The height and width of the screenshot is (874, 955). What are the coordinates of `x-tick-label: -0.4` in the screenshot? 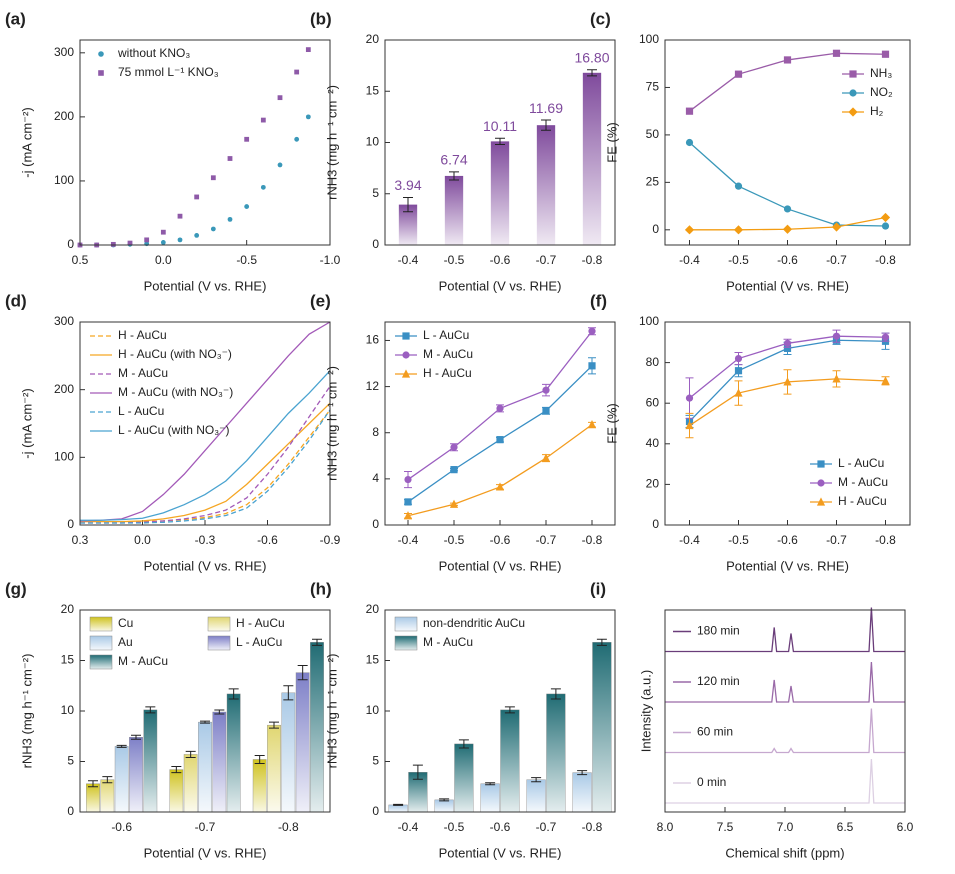 It's located at (408, 540).